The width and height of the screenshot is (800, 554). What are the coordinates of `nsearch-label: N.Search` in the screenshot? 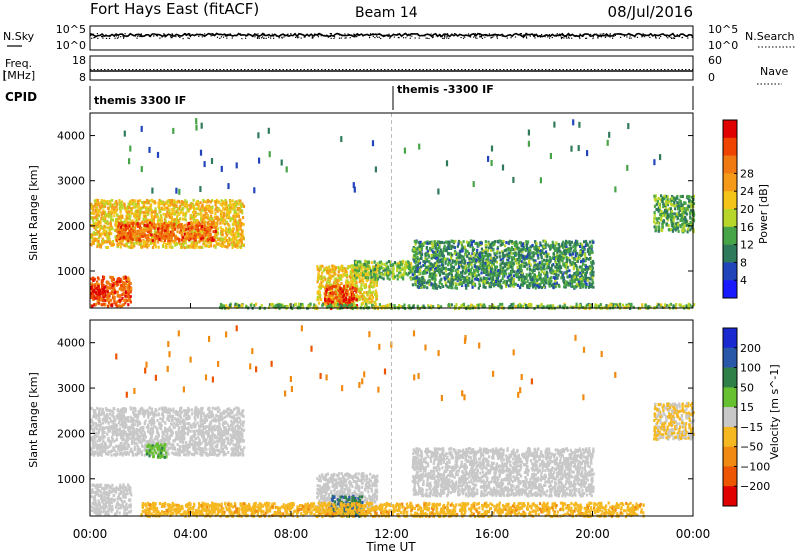 It's located at (770, 36).